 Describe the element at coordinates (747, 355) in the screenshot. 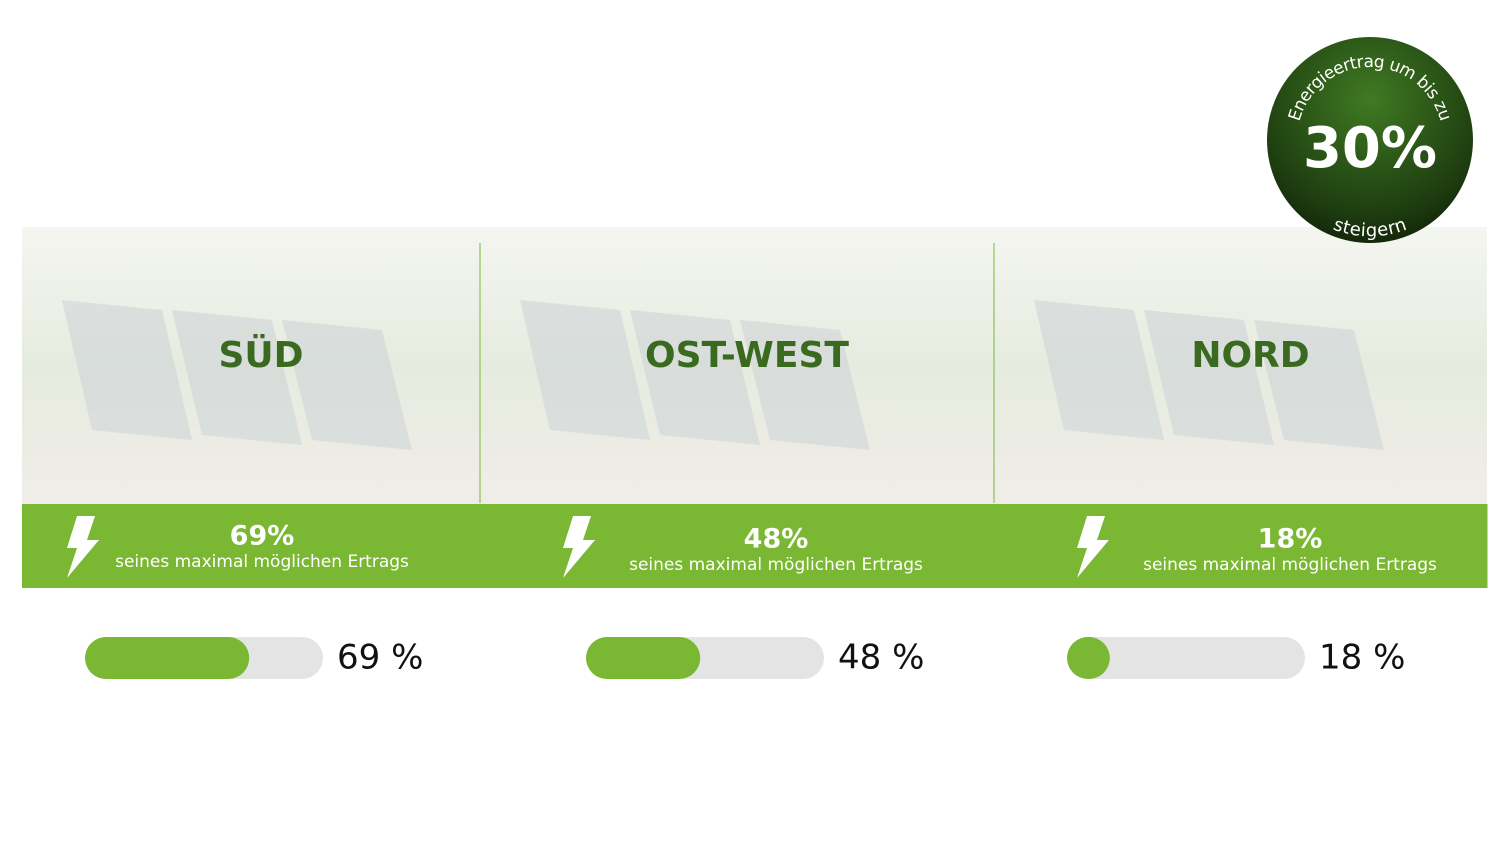

I see `panel-title: OST-WEST` at that location.